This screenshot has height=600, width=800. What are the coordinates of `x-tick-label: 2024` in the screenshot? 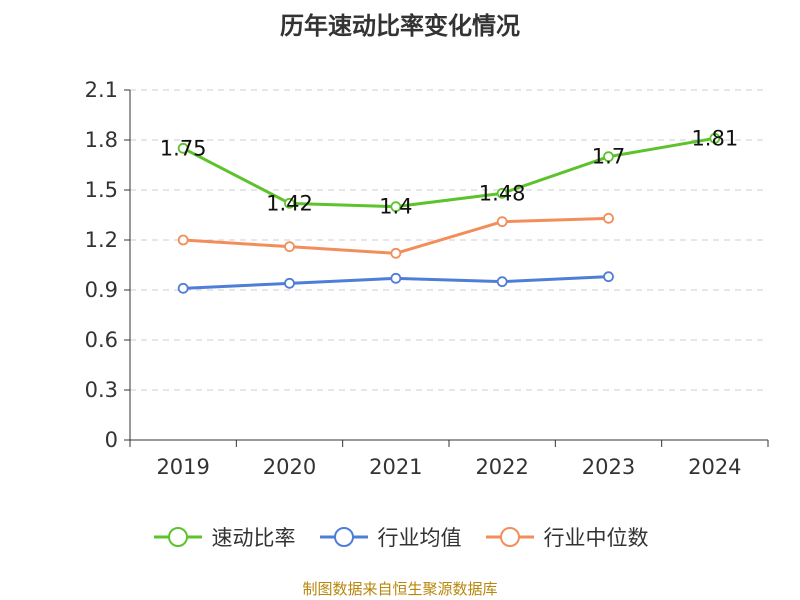 It's located at (714, 467).